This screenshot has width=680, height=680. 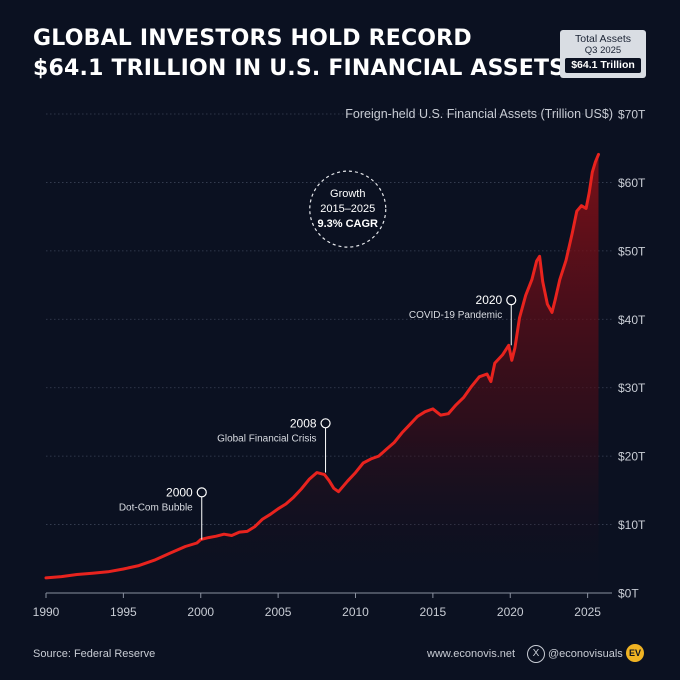 I want to click on social-handle: @econovisuals, so click(x=585, y=654).